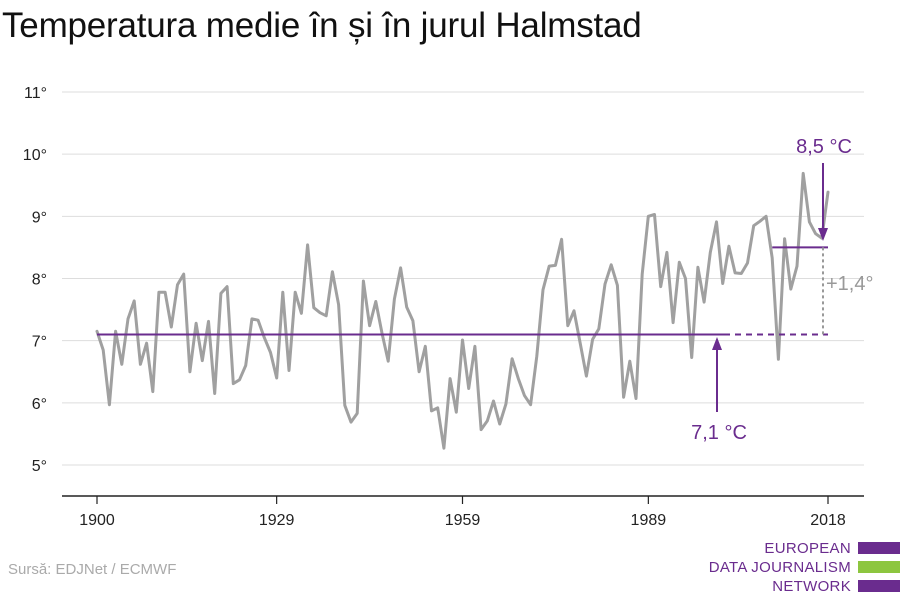 The image size is (900, 600). Describe the element at coordinates (849, 284) in the screenshot. I see `difference-label: +1,4°` at that location.